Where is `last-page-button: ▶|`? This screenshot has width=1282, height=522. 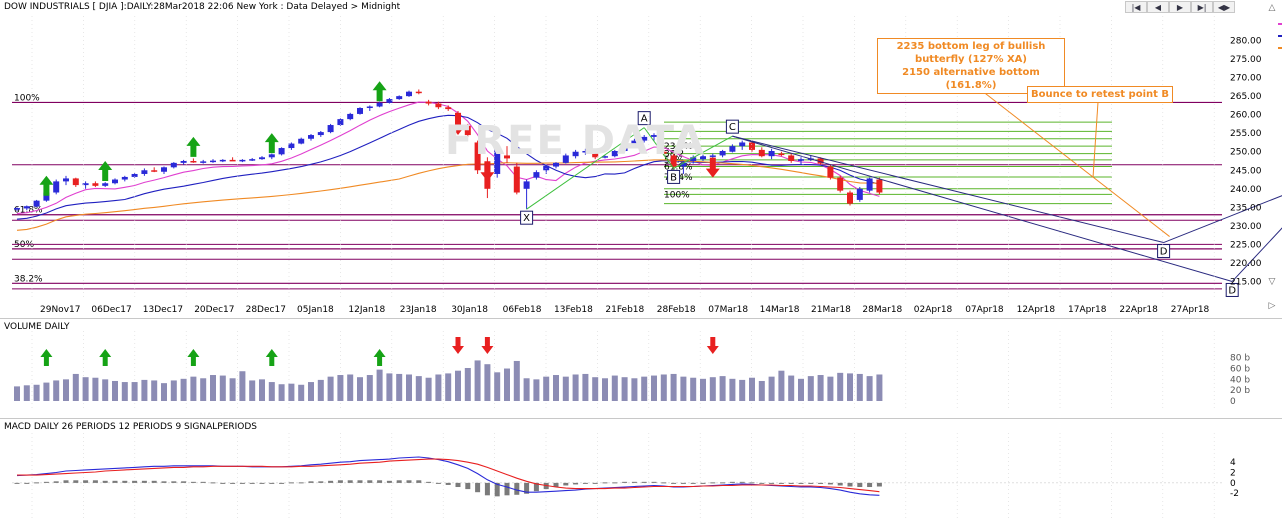 last-page-button: ▶| is located at coordinates (1202, 7).